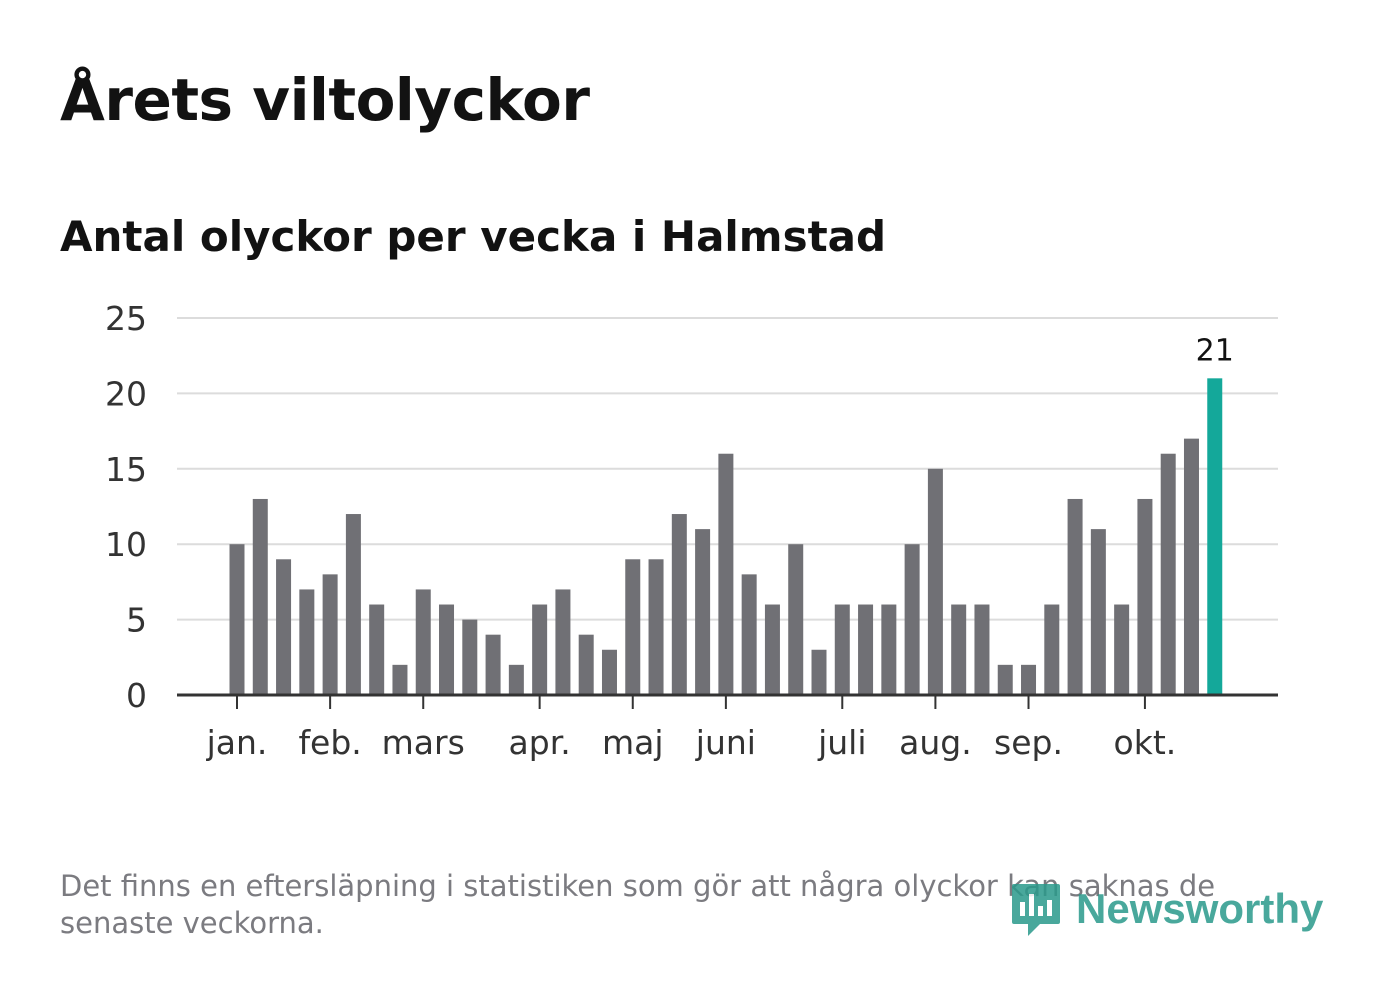 This screenshot has height=999, width=1382. What do you see at coordinates (540, 742) in the screenshot?
I see `x-tick-label: apr.` at bounding box center [540, 742].